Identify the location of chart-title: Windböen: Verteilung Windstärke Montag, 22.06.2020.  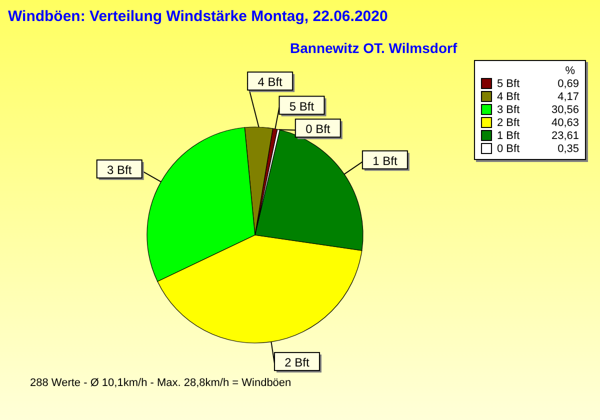
(198, 16).